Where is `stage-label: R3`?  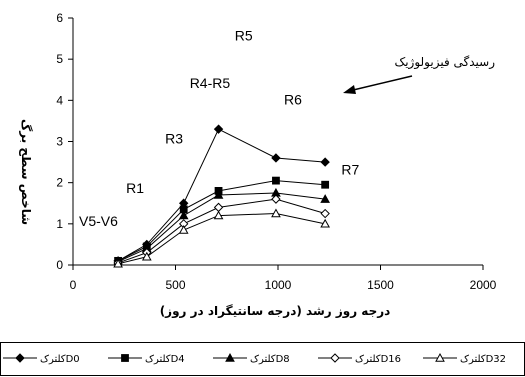
stage-label: R3 is located at coordinates (174, 139).